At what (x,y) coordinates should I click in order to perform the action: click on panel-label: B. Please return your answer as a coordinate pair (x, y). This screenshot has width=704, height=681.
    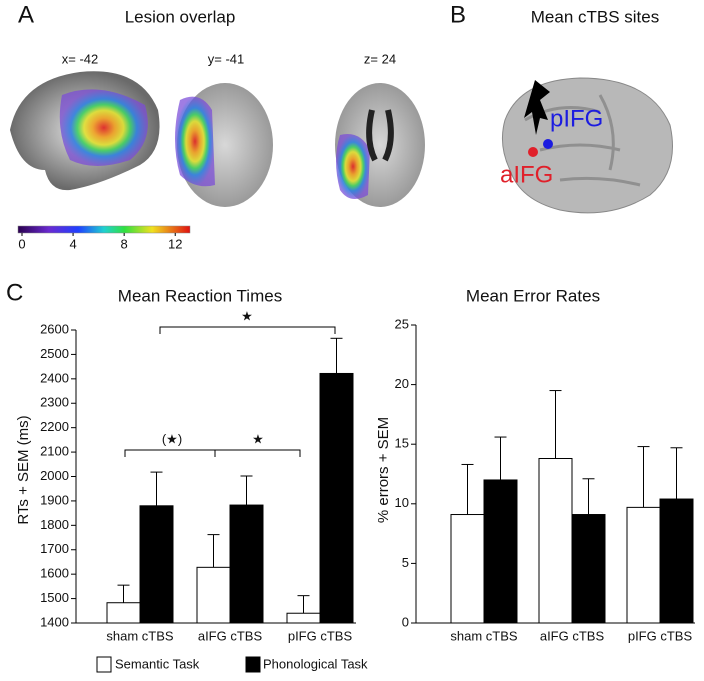
    Looking at the image, I should click on (458, 14).